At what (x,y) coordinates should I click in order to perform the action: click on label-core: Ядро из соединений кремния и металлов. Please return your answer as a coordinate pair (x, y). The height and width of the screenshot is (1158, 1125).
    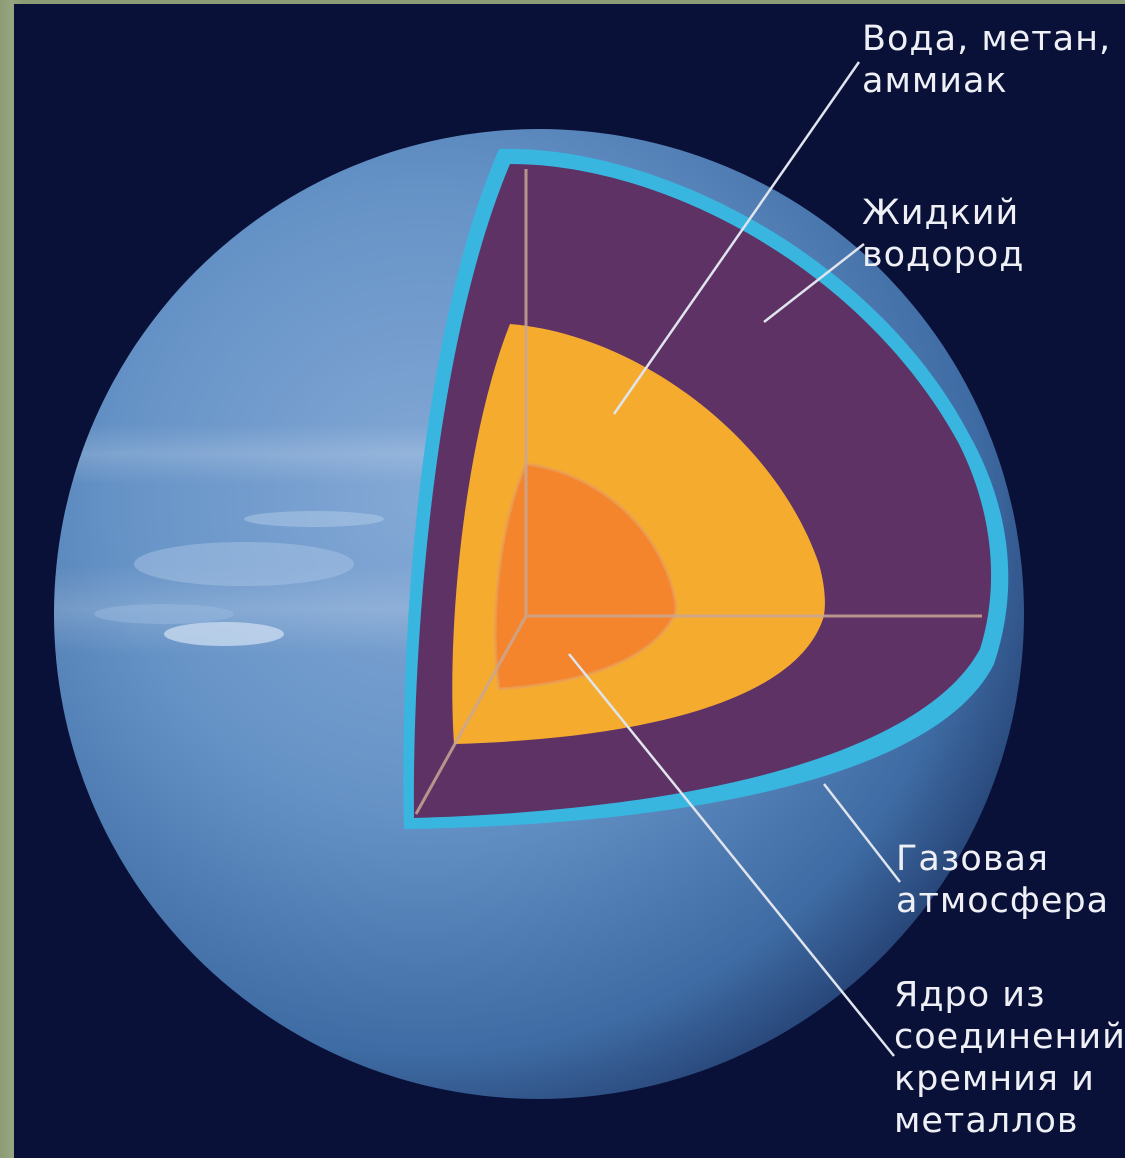
    Looking at the image, I should click on (1009, 1058).